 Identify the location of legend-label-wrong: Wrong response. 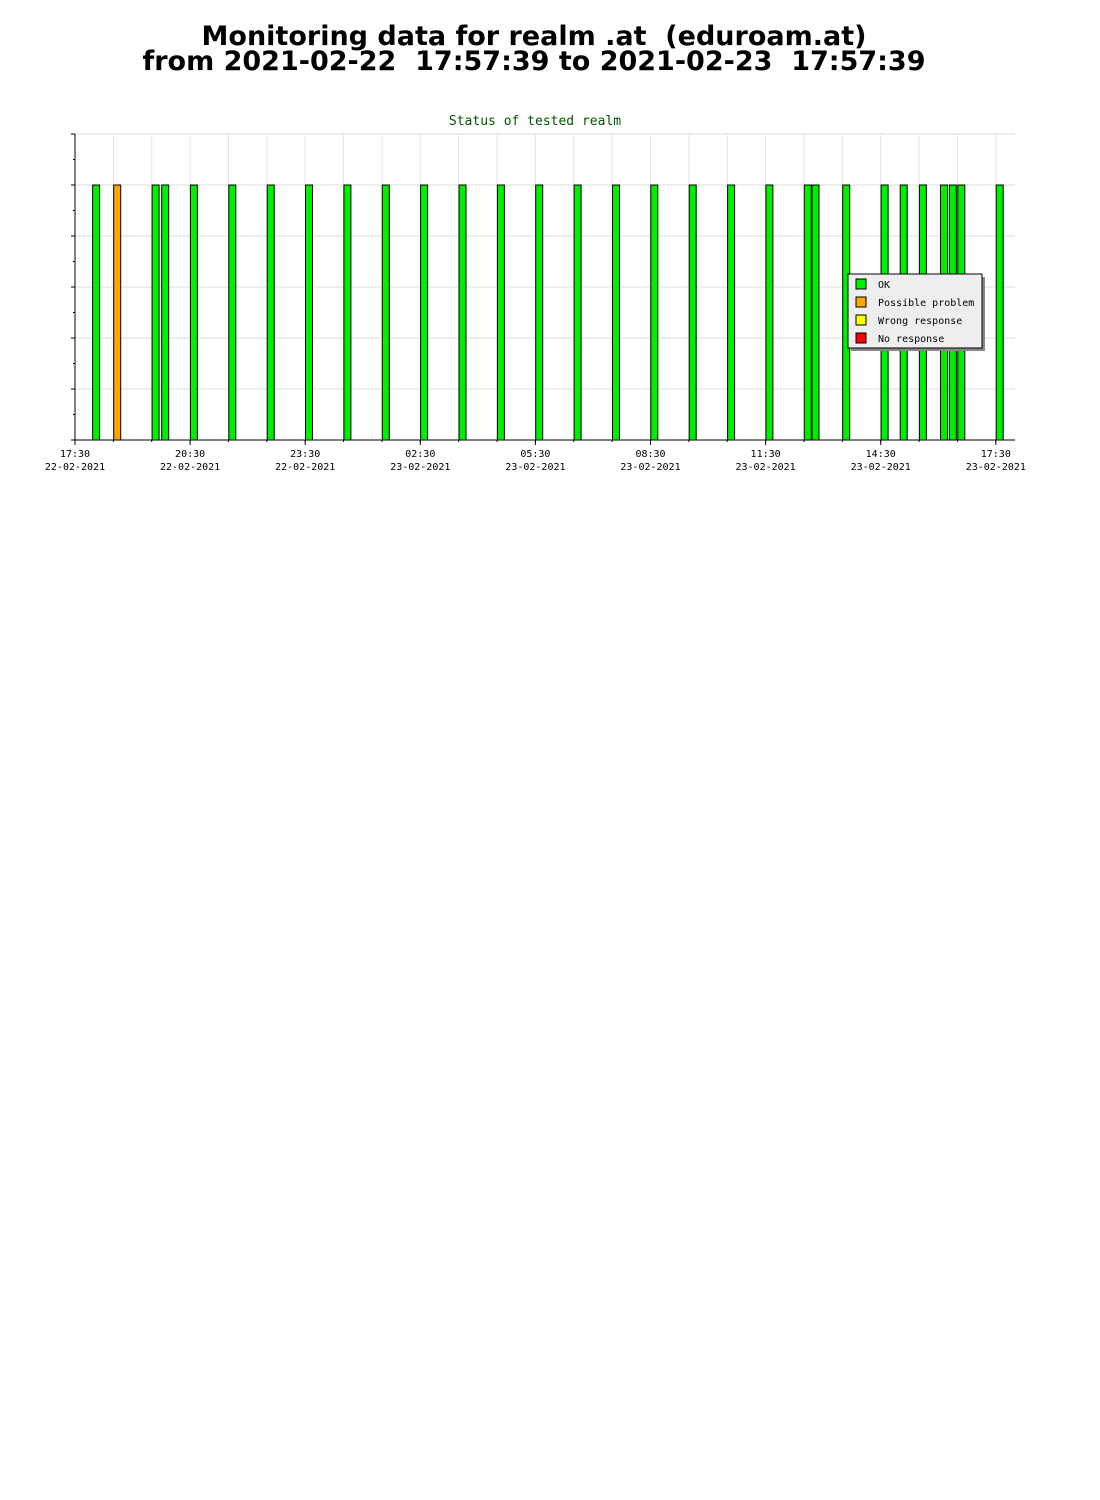
(920, 321).